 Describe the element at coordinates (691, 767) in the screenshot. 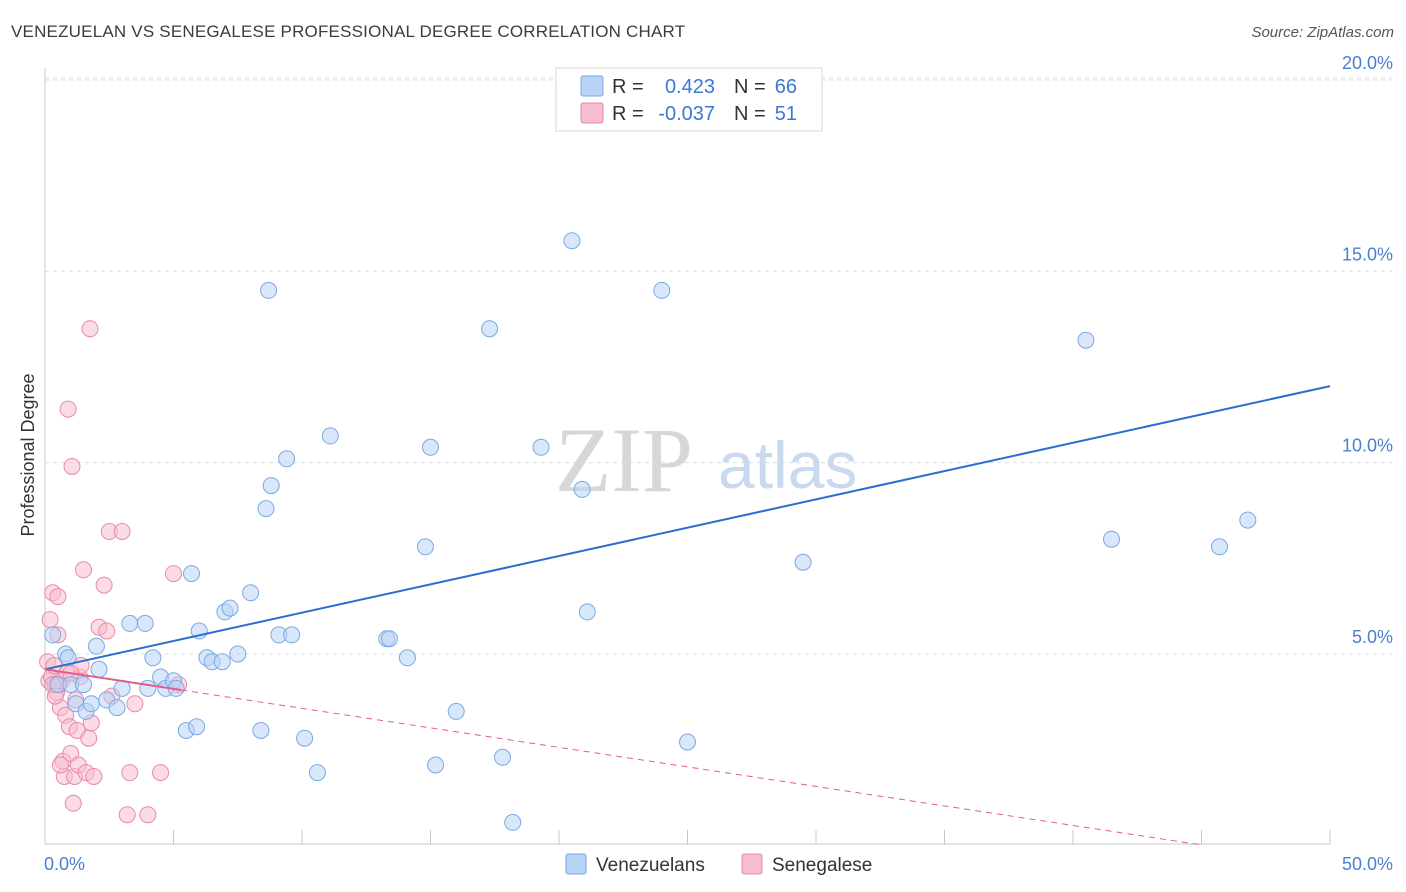

I see `senegalese-trend-line-dashed` at that location.